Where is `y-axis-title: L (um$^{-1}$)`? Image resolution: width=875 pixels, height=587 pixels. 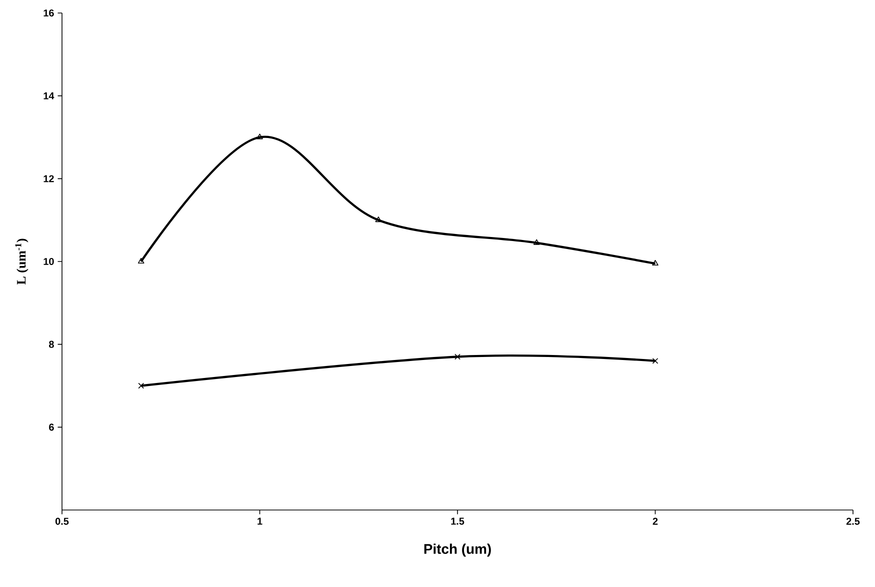 y-axis-title: L (um$^{-1}$) is located at coordinates (21, 261).